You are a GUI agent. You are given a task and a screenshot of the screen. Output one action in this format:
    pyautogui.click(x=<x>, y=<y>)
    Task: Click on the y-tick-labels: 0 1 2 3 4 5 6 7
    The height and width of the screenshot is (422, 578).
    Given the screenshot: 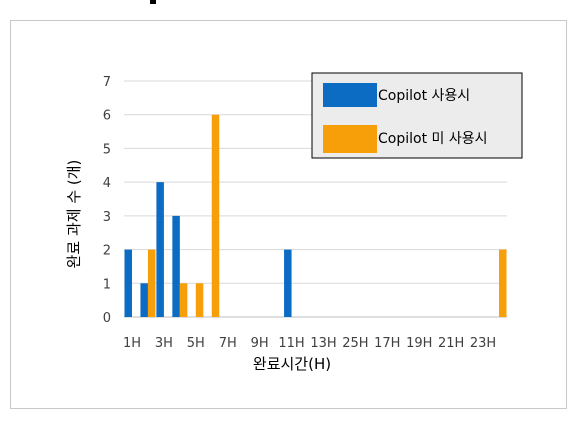 What is the action you would take?
    pyautogui.click(x=107, y=200)
    